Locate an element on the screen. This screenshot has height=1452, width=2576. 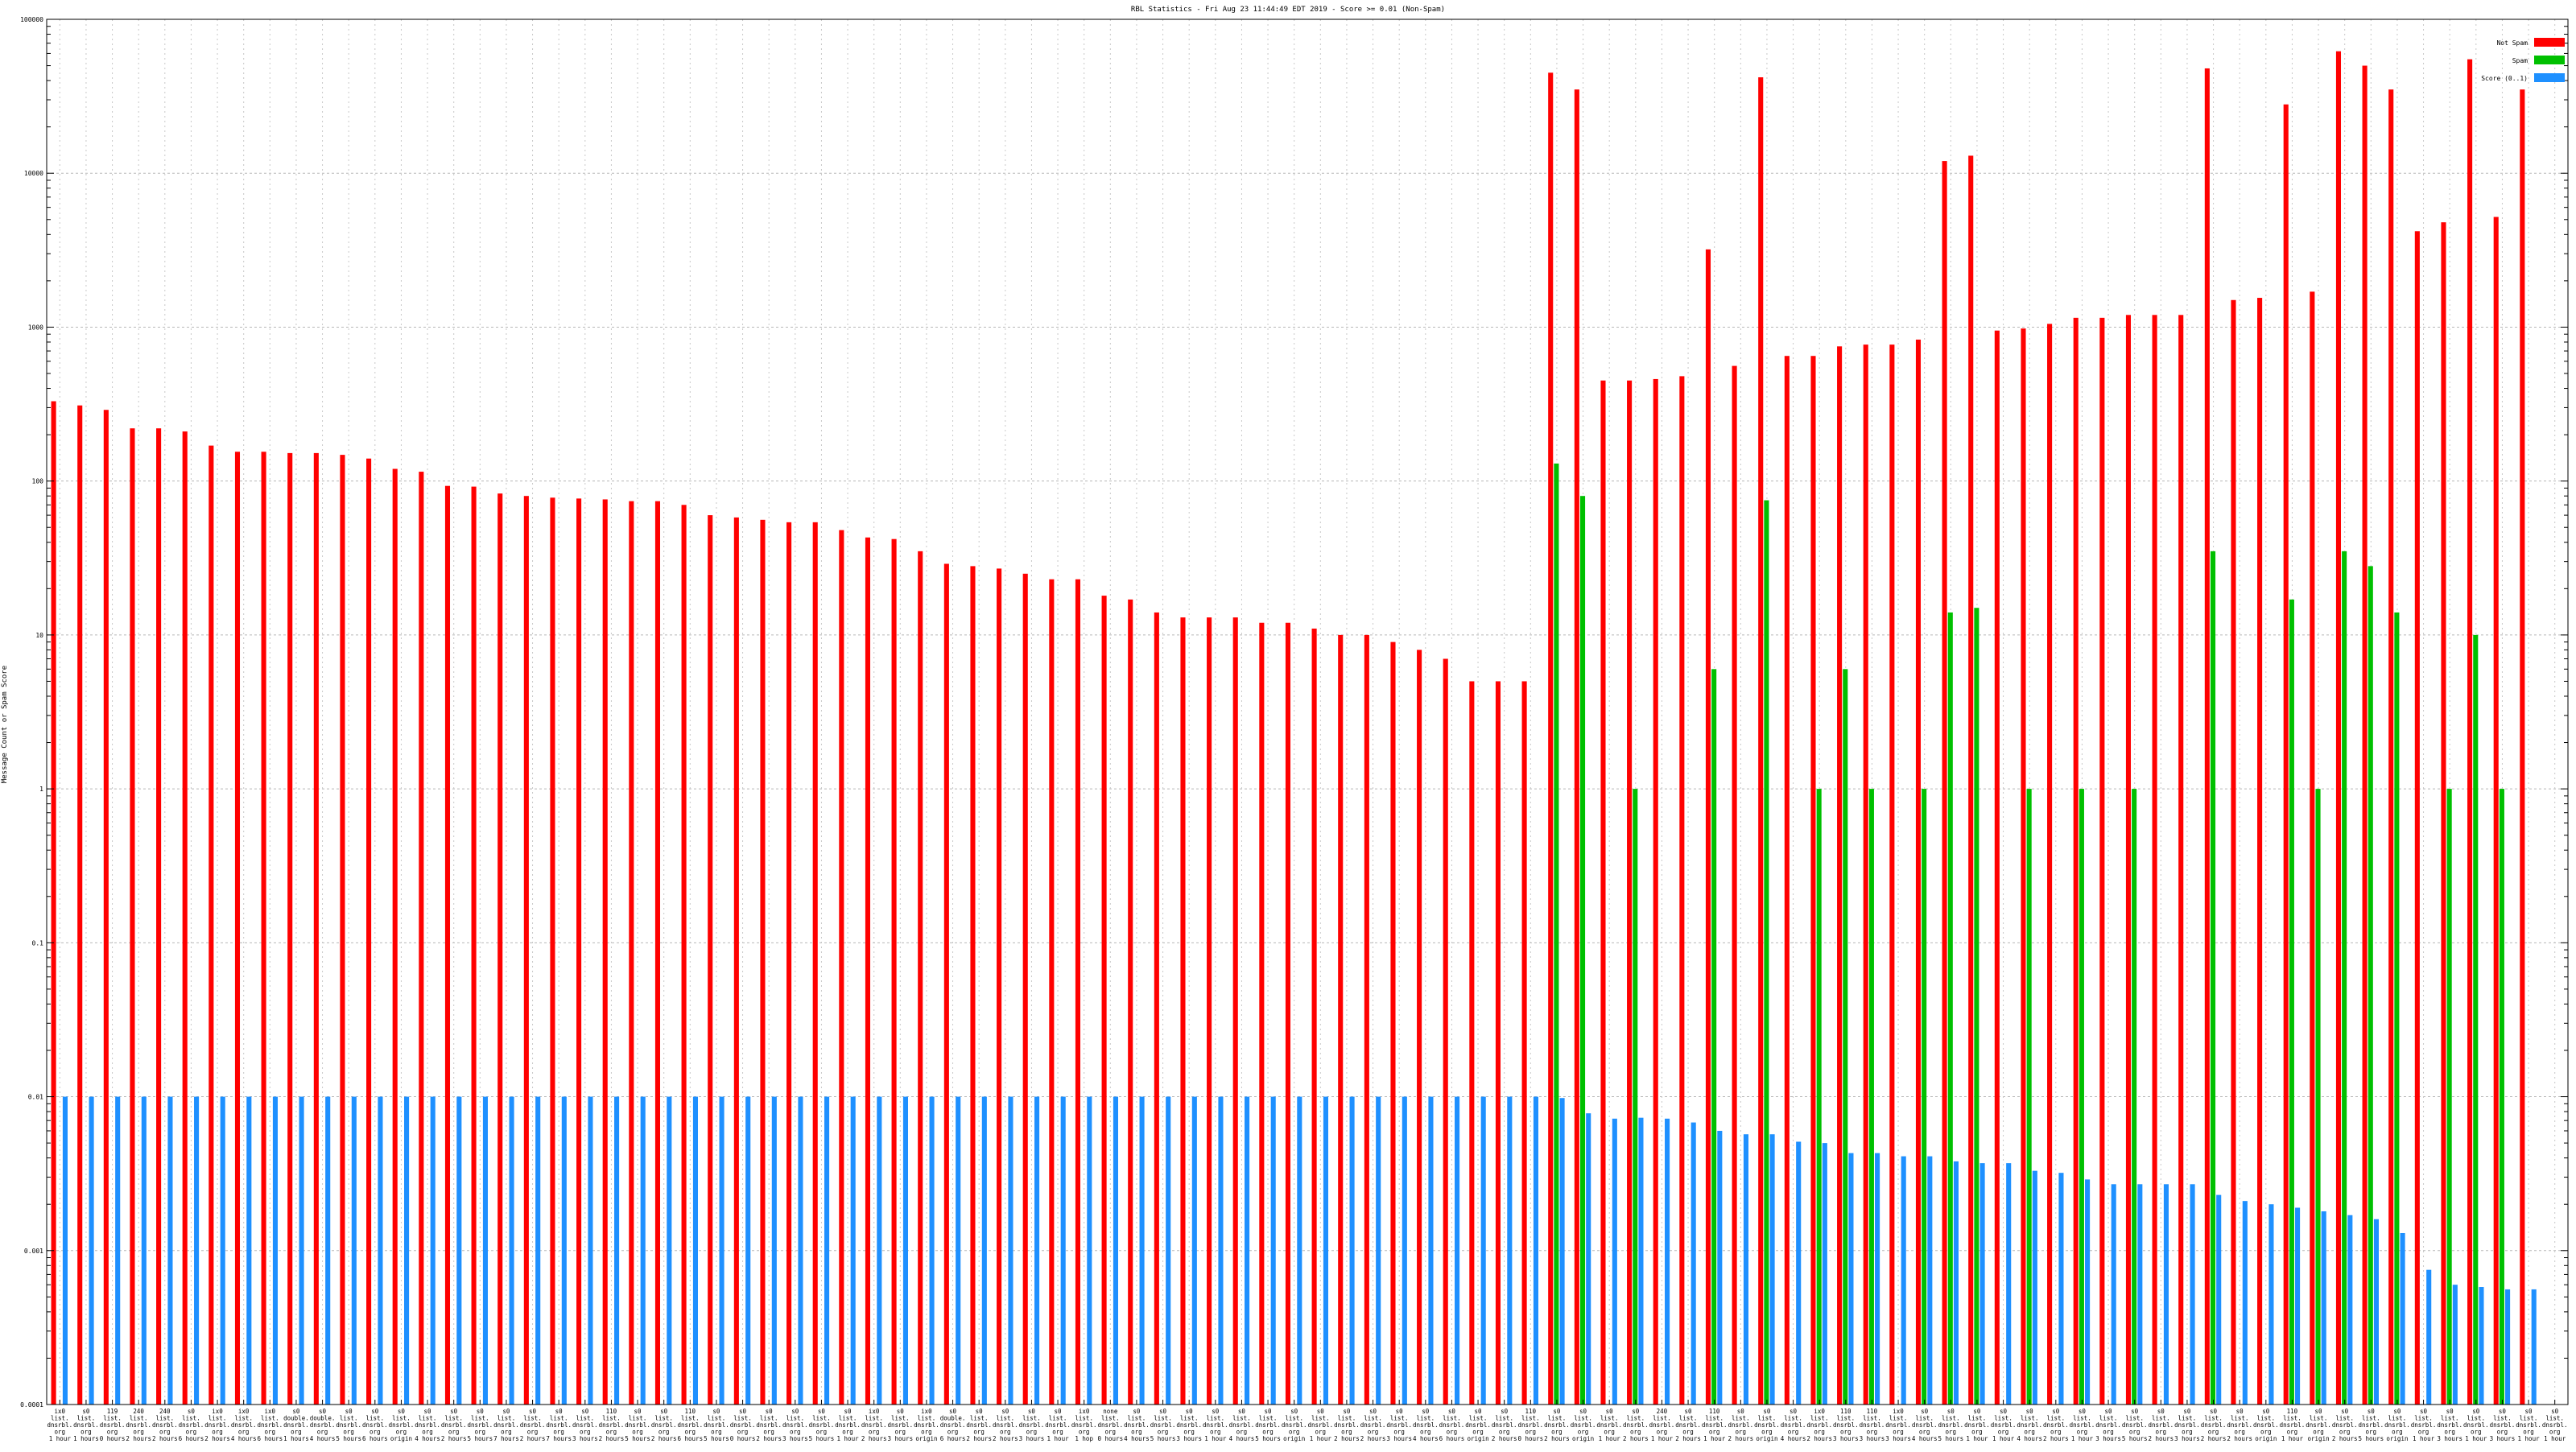
x-tick-label: s0 double. dnsrbl. org 6 hours is located at coordinates (953, 1425).